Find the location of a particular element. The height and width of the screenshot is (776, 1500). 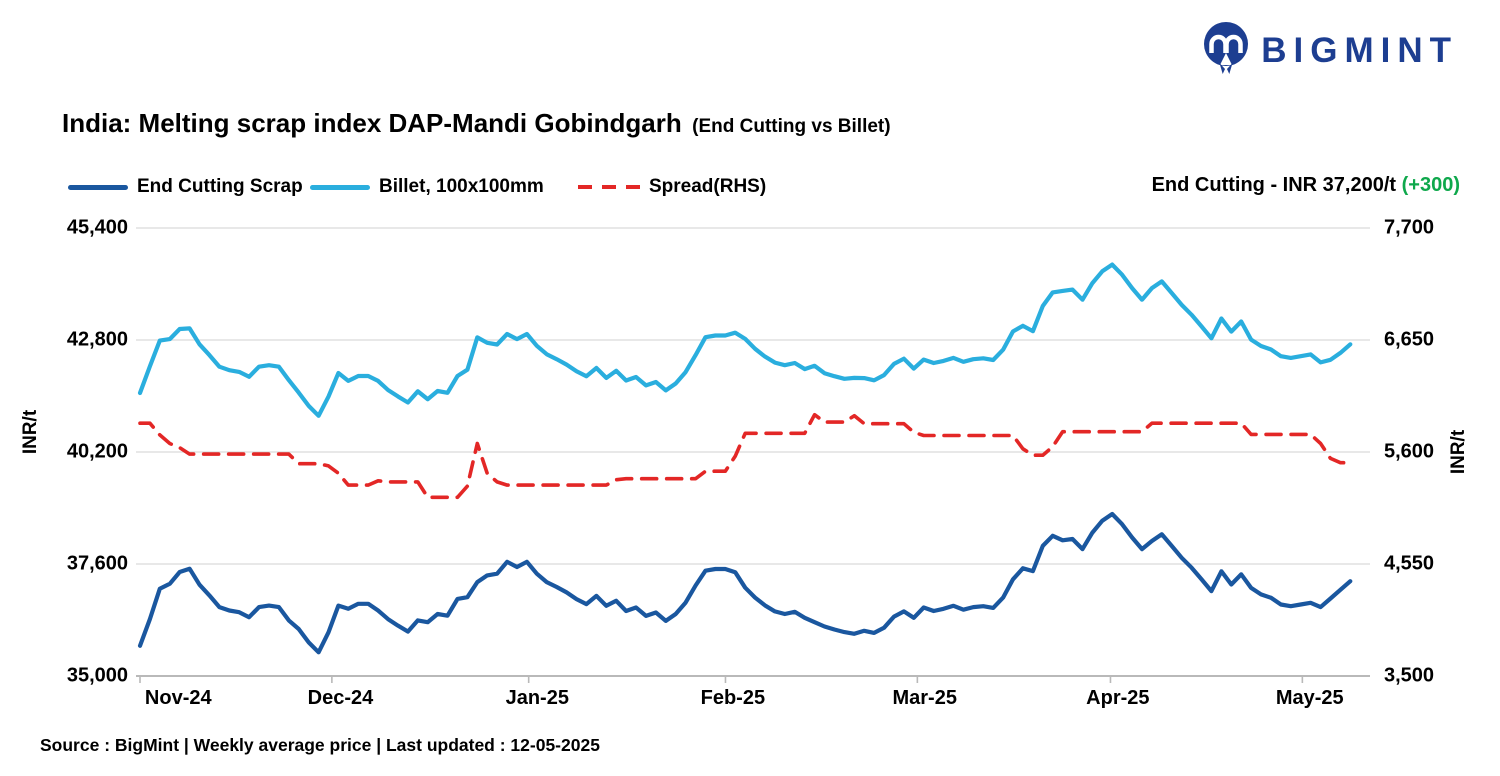

price-change-badge: (+300) is located at coordinates (1430, 185).